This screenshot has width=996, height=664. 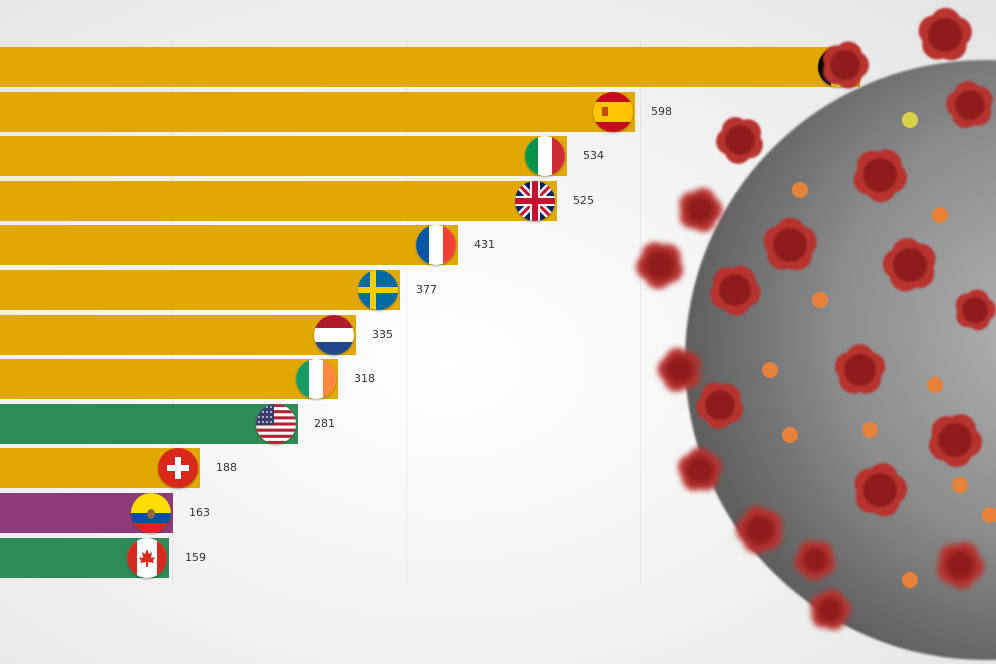 What do you see at coordinates (545, 156) in the screenshot?
I see `italy-flag-icon` at bounding box center [545, 156].